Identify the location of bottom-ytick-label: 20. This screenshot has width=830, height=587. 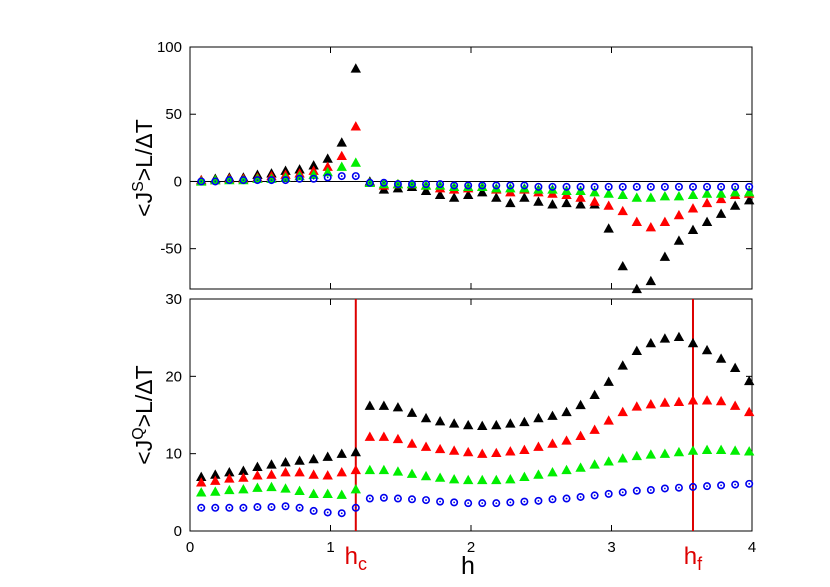
(173, 376).